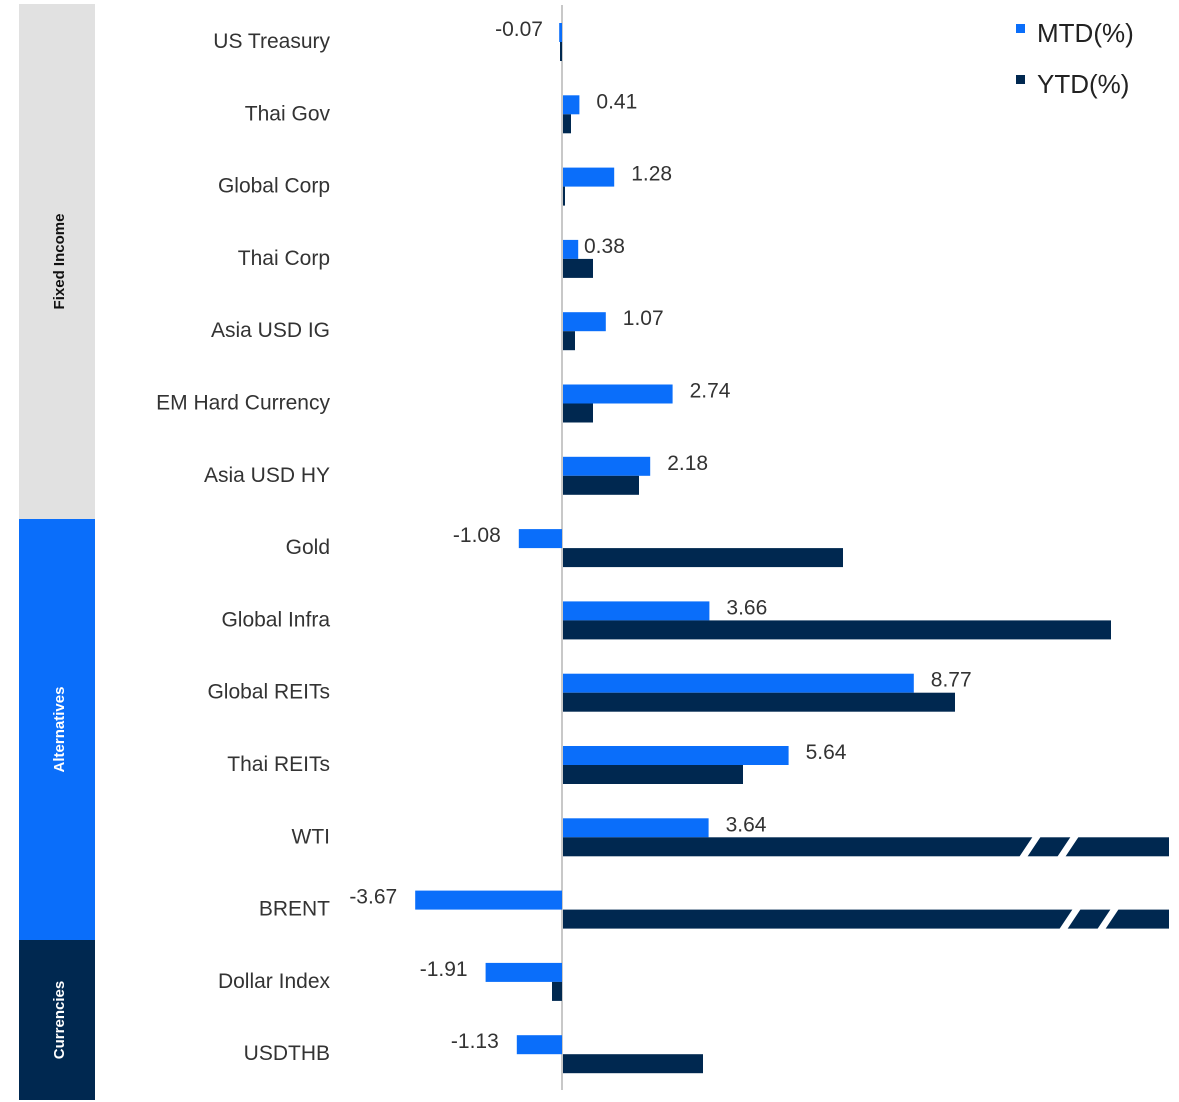  Describe the element at coordinates (267, 475) in the screenshot. I see `category-label-asia-usd-hy: Asia USD HY` at that location.